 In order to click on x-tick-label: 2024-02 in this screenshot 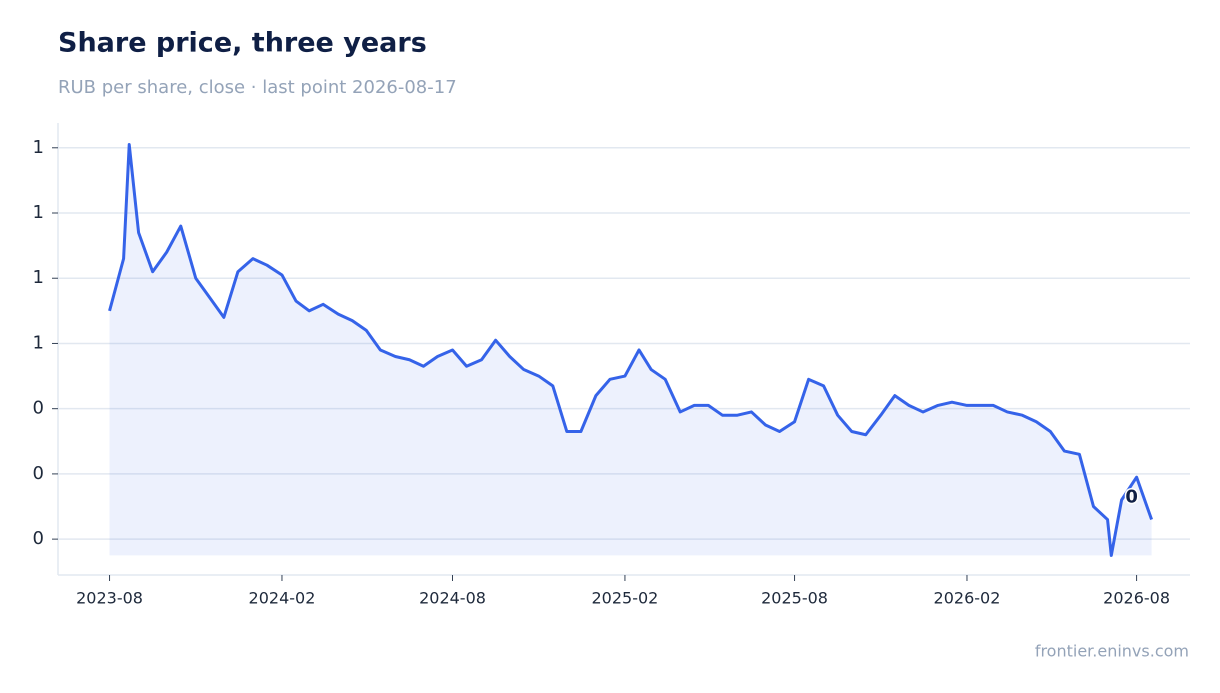, I will do `click(282, 598)`.